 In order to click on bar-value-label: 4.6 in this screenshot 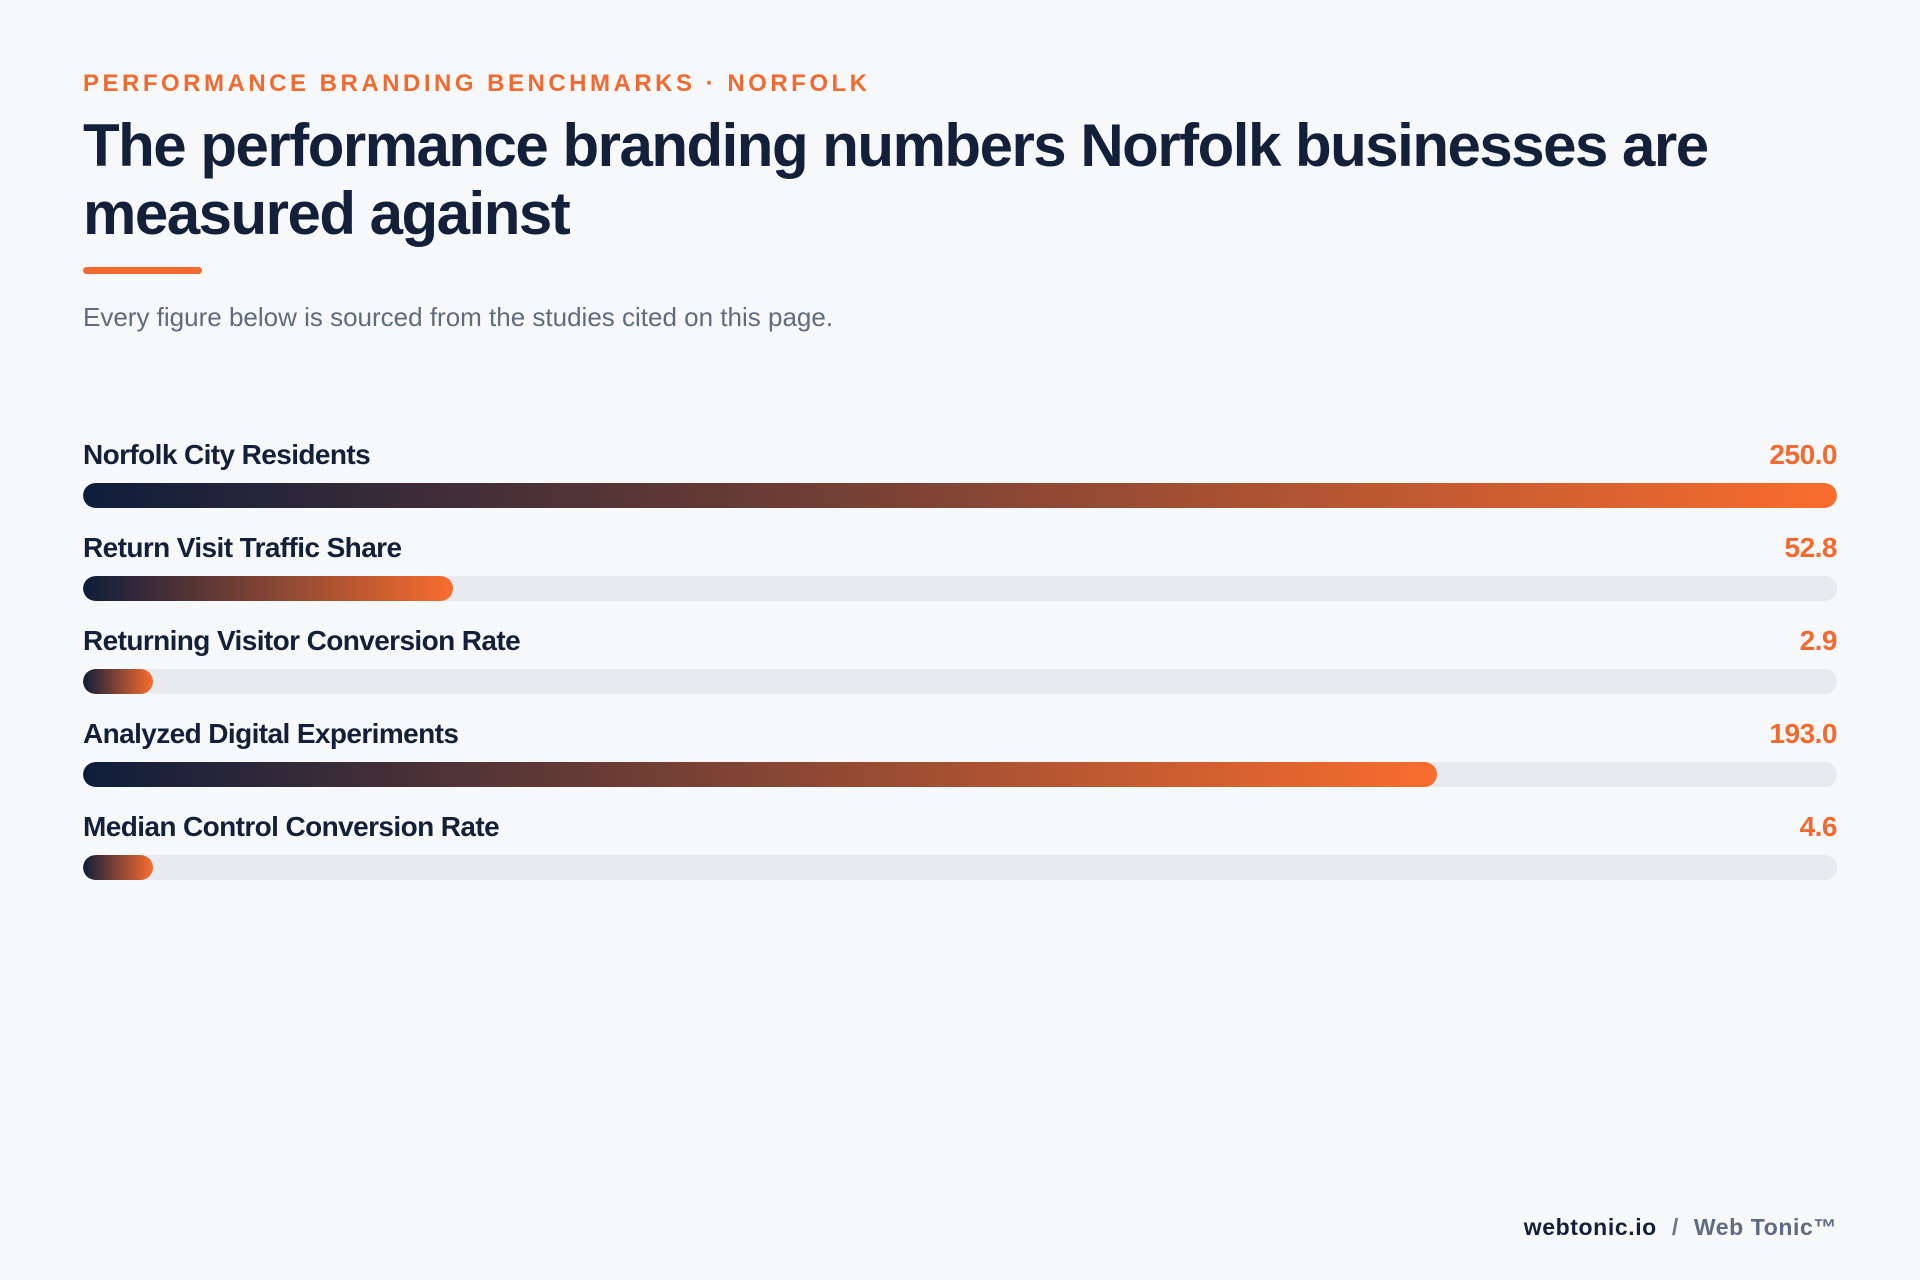, I will do `click(1818, 826)`.